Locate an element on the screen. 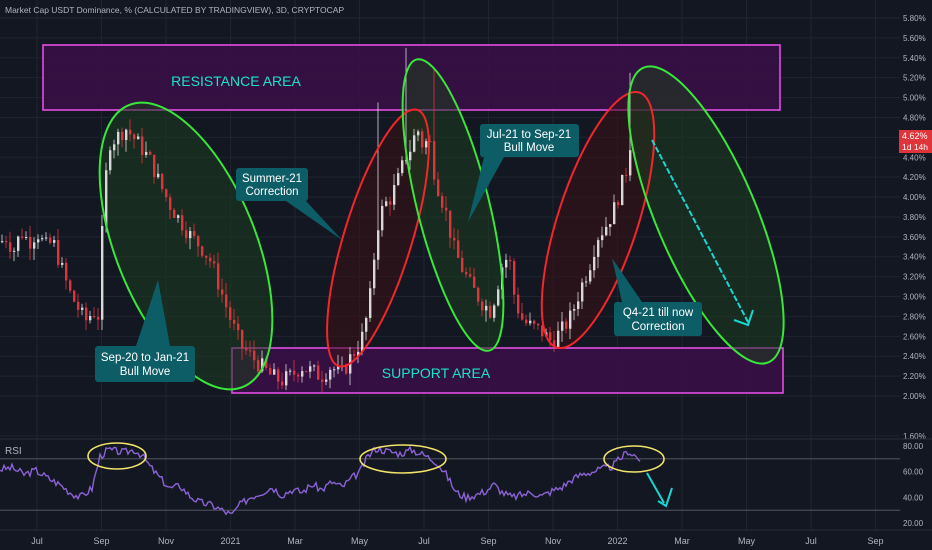  callout-q421-line1: Q4-21 till now is located at coordinates (658, 313).